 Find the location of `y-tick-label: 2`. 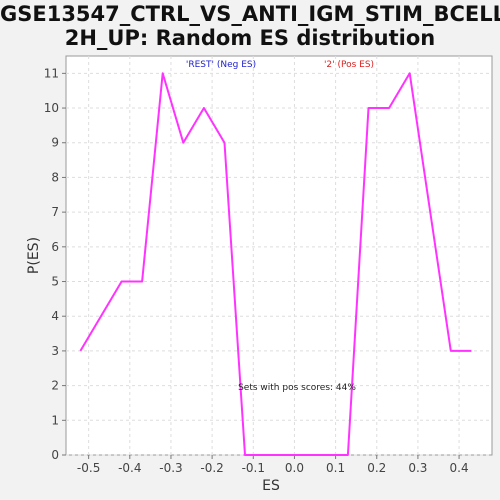

y-tick-label: 2 is located at coordinates (55, 386).